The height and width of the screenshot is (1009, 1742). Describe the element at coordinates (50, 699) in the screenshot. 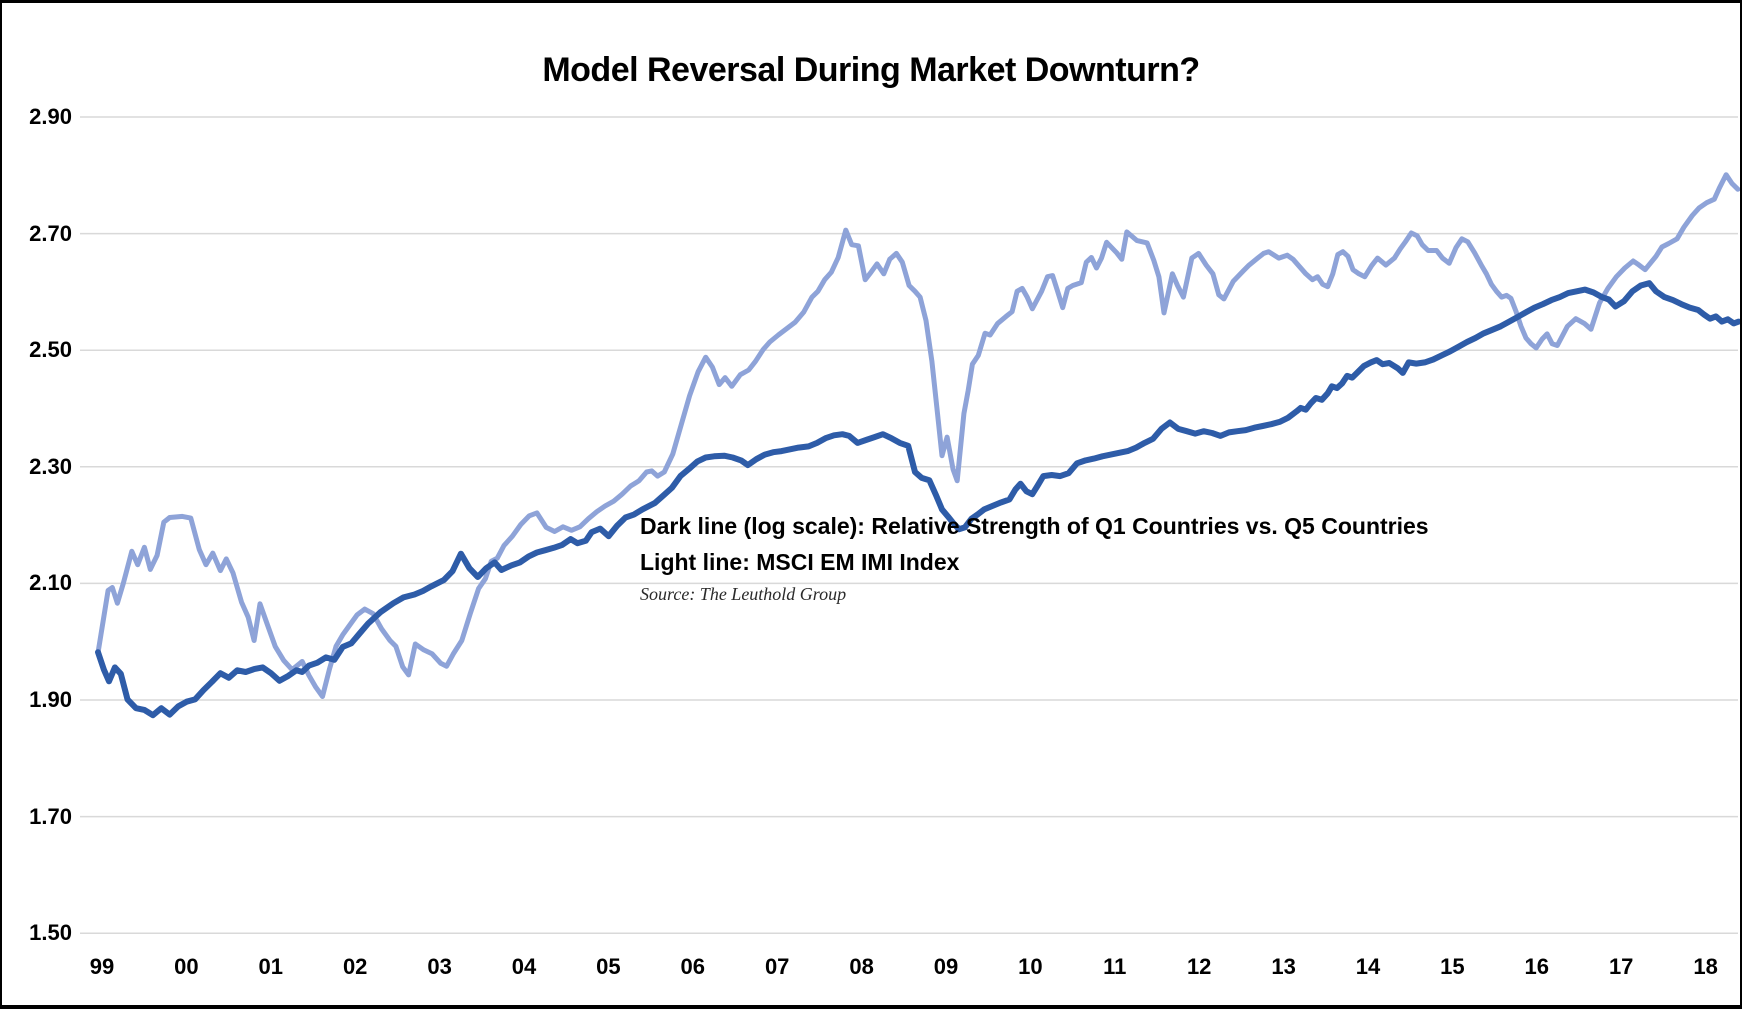

I see `y-axis-tick-label: 1.90` at that location.